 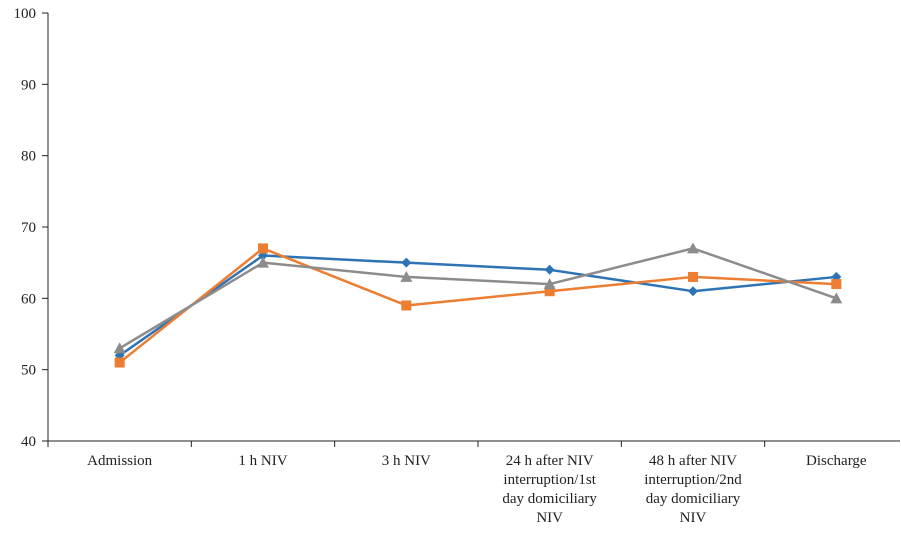 I want to click on x-tick-label-line: Discharge, so click(x=836, y=461).